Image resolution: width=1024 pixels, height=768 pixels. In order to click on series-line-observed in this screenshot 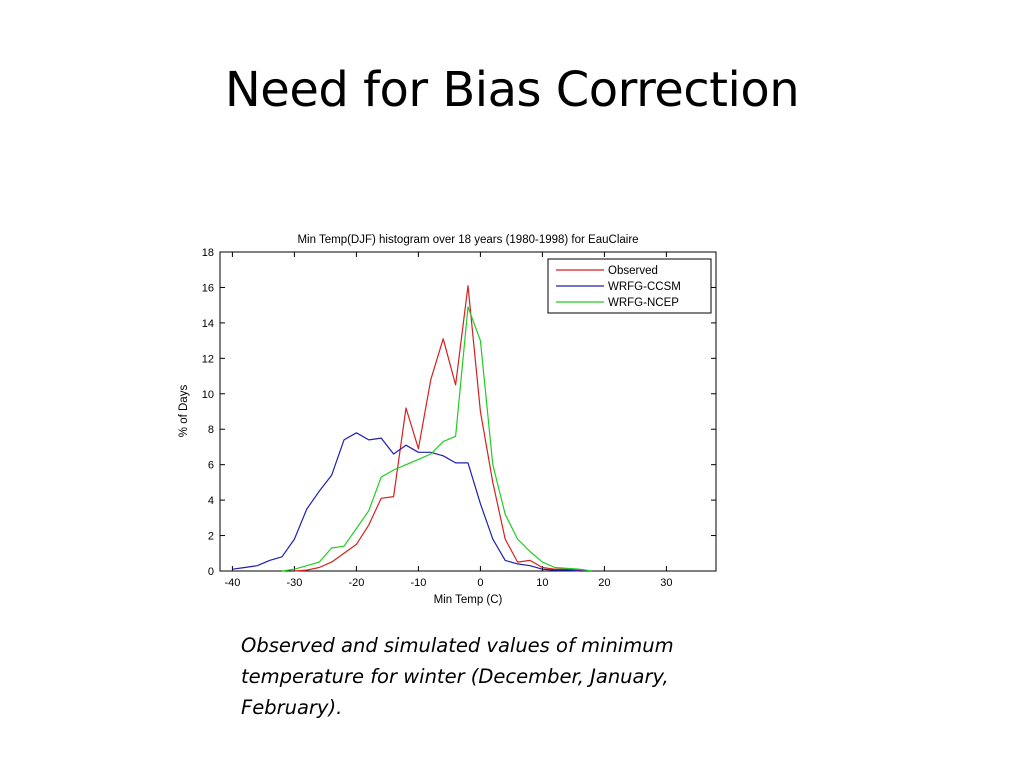, I will do `click(443, 428)`.